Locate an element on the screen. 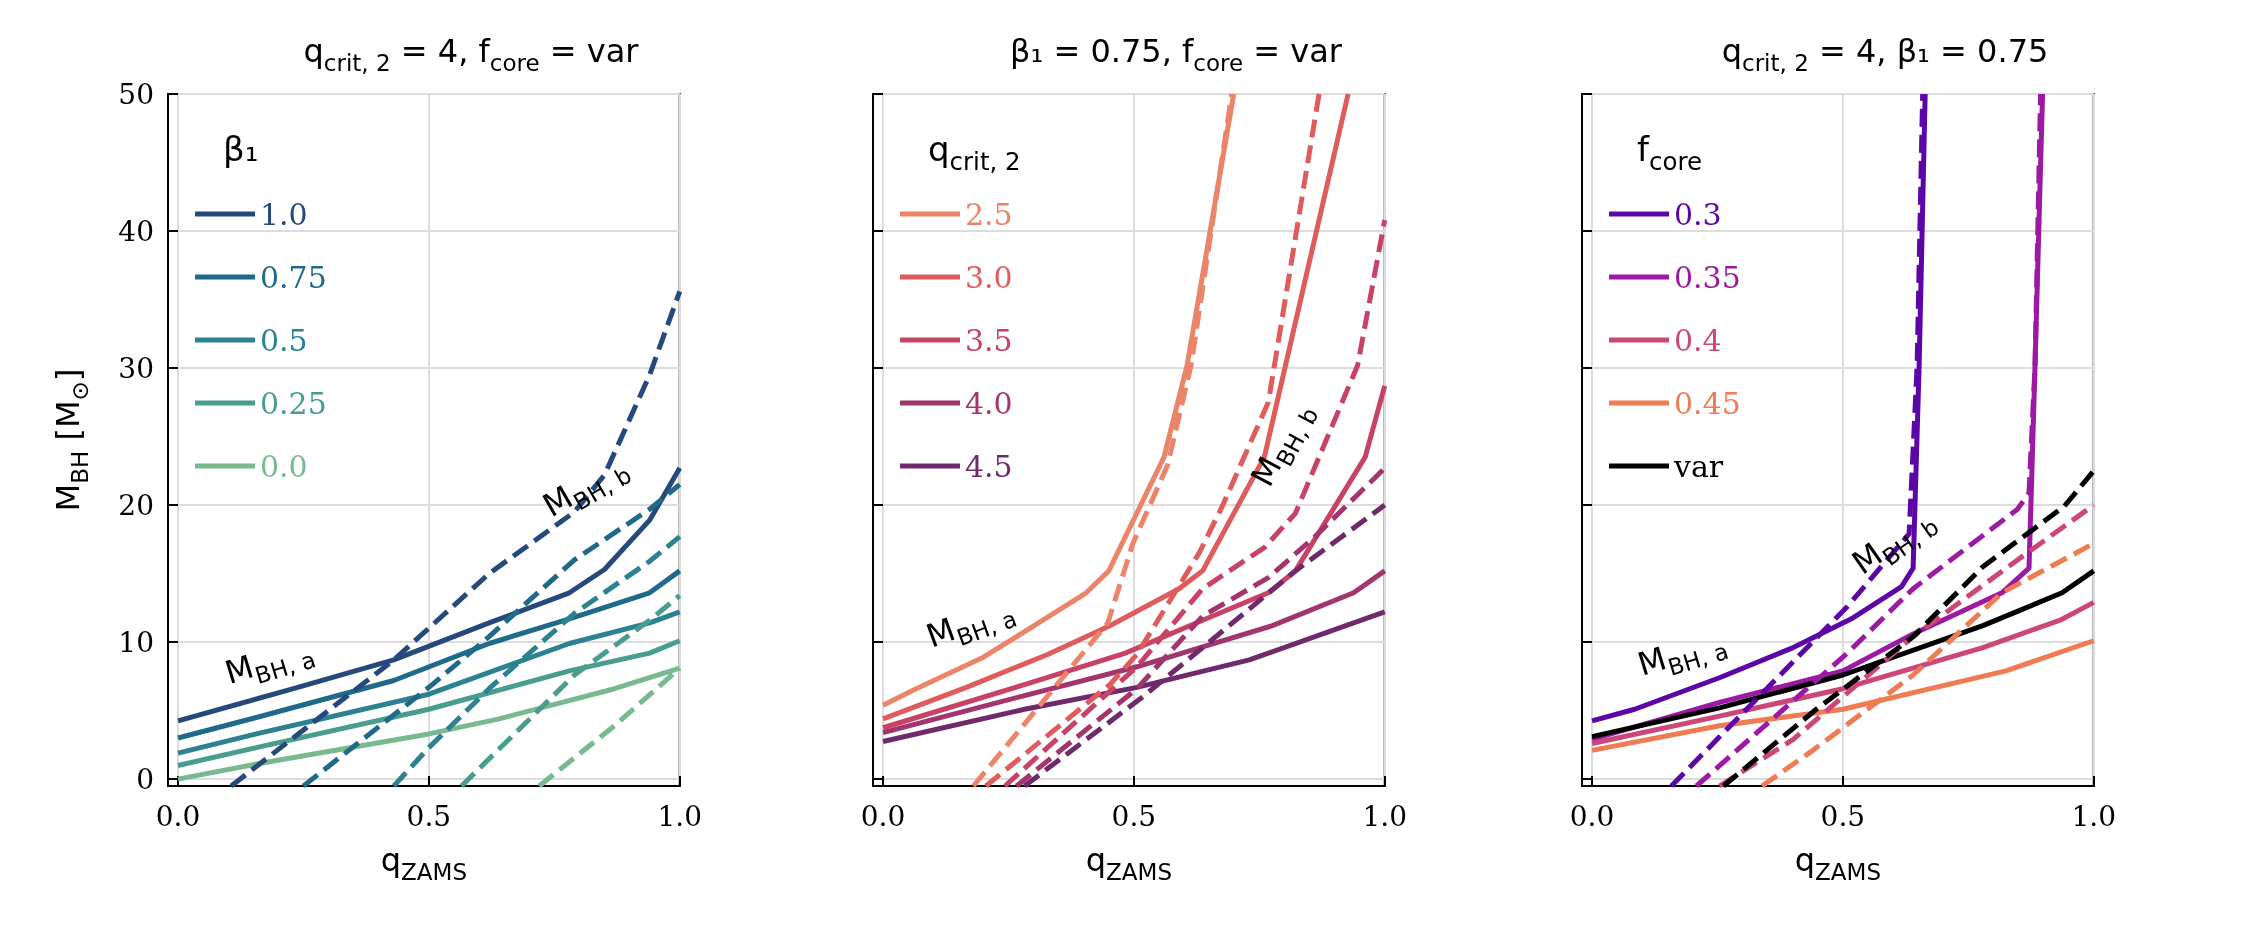 The height and width of the screenshot is (935, 2243). legend-label: 2.5 is located at coordinates (989, 214).